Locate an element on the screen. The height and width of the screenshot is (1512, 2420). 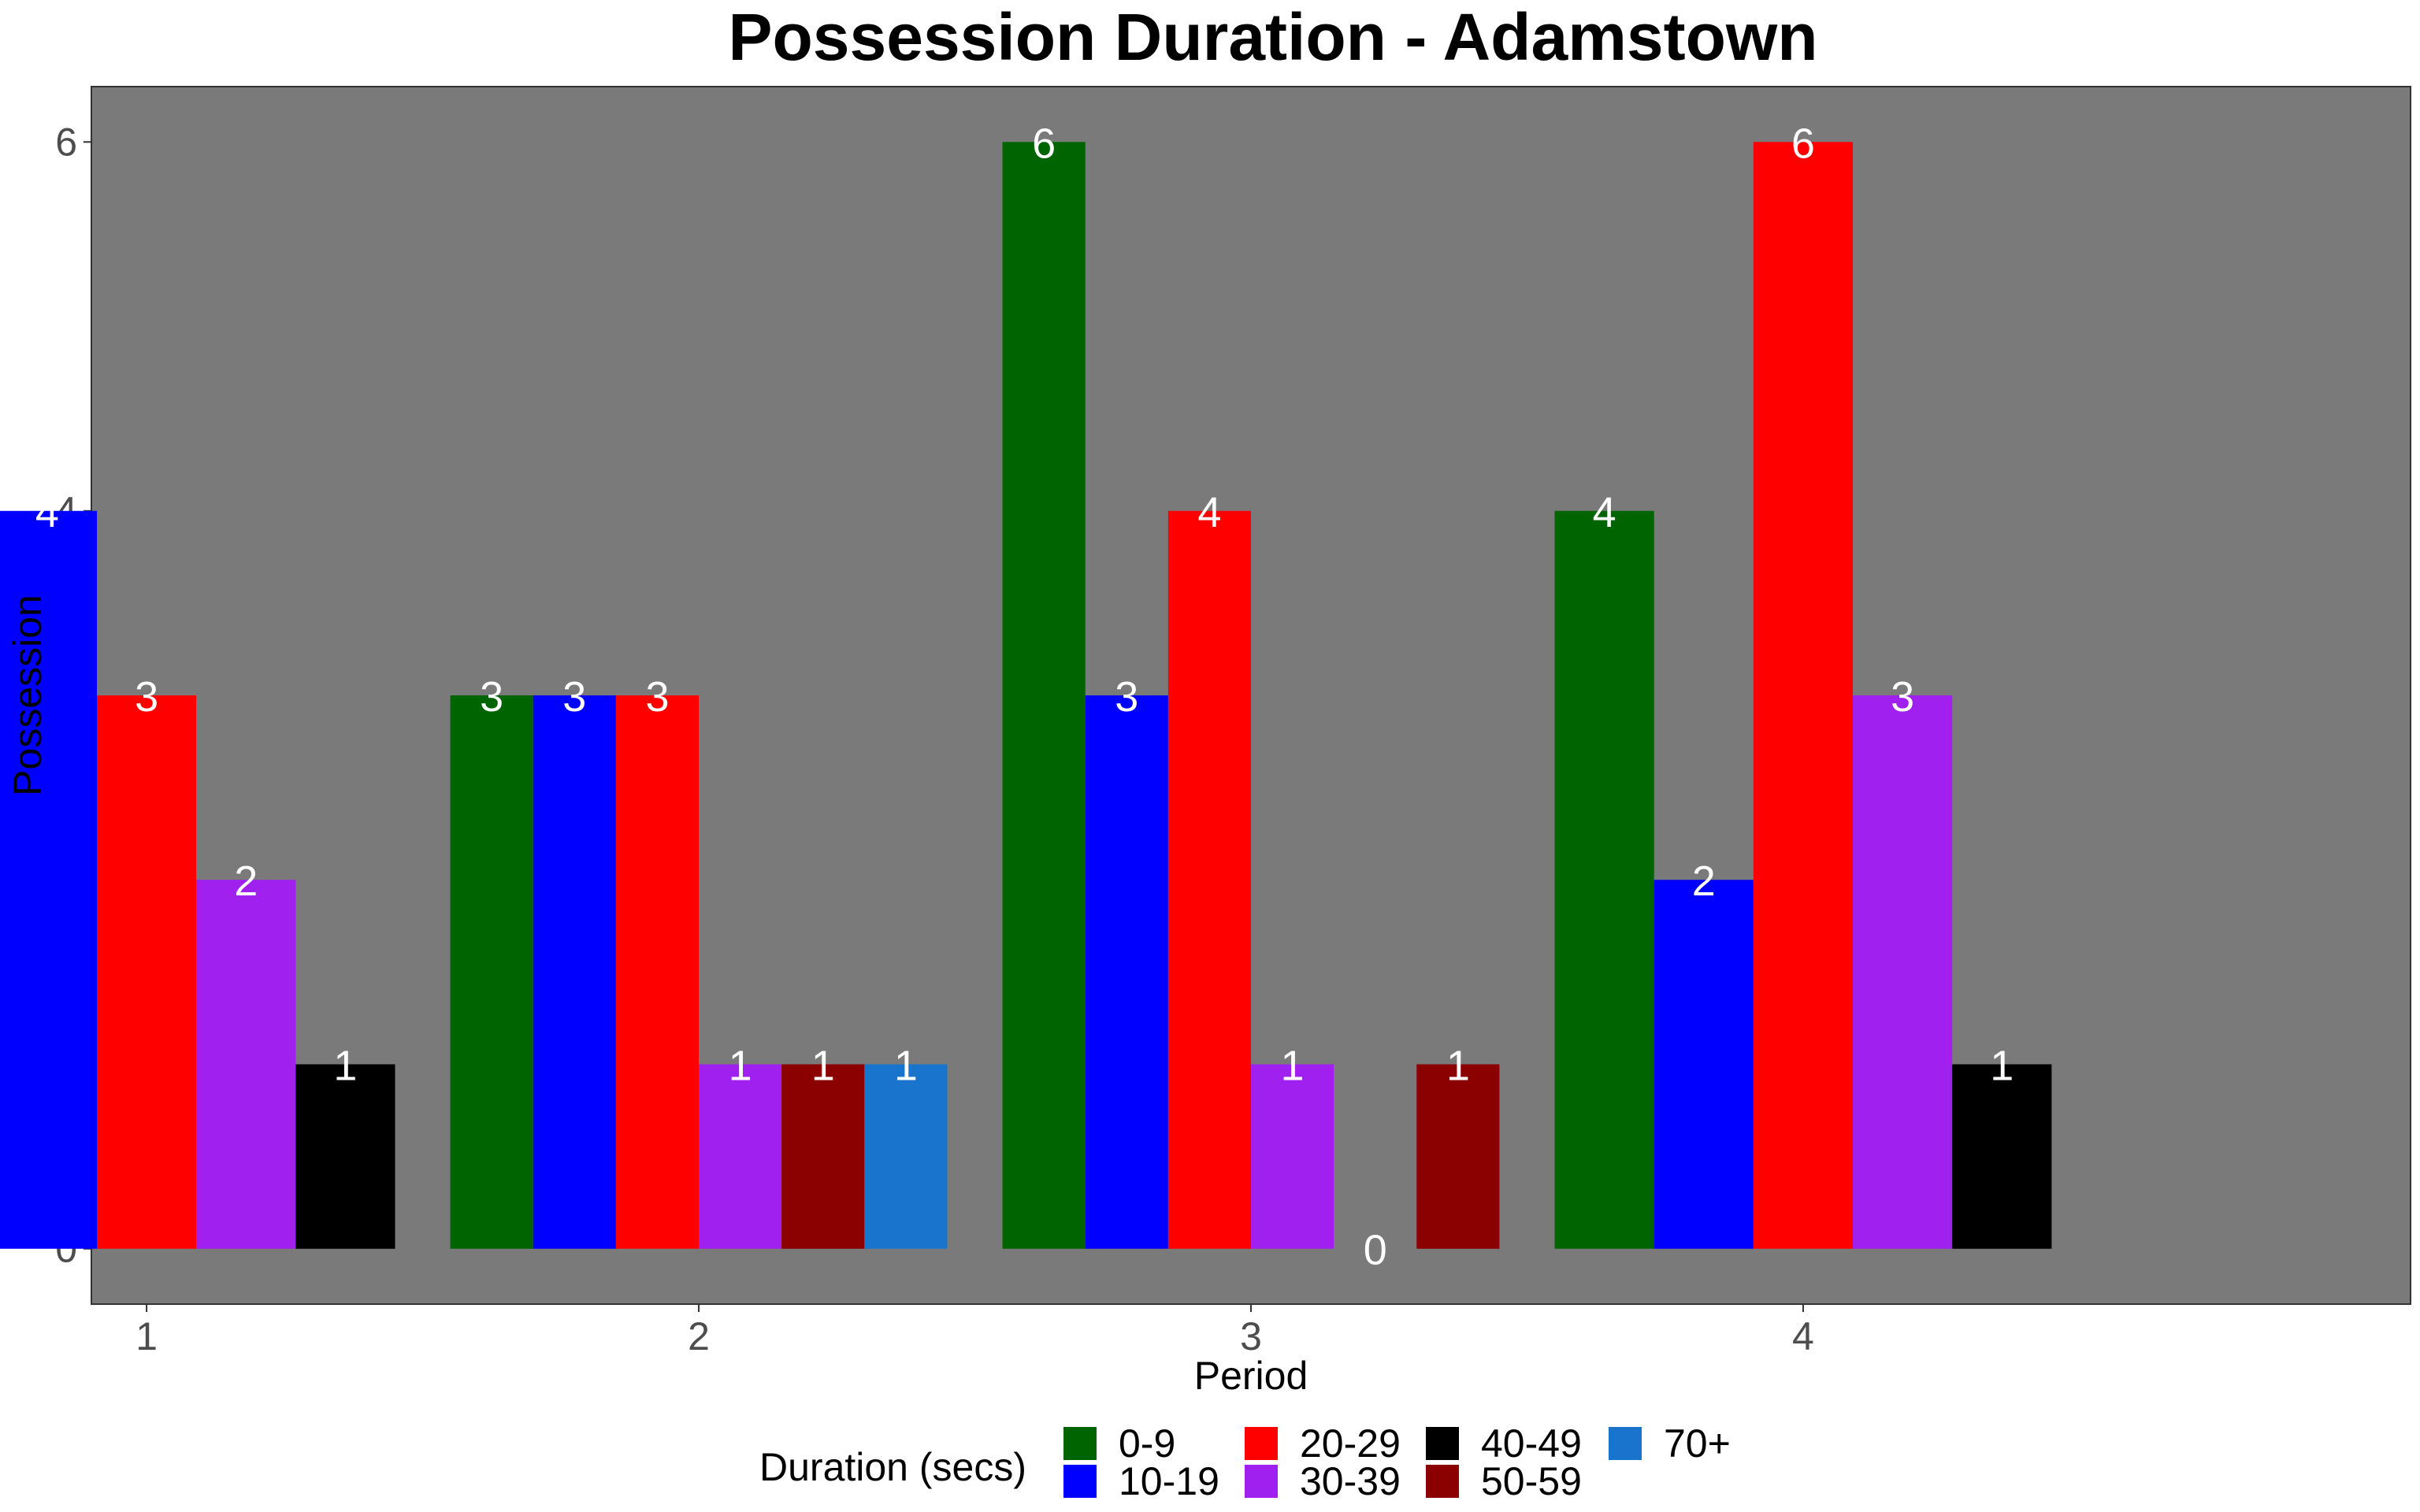
legend-title: Duration (secs) is located at coordinates (892, 1467).